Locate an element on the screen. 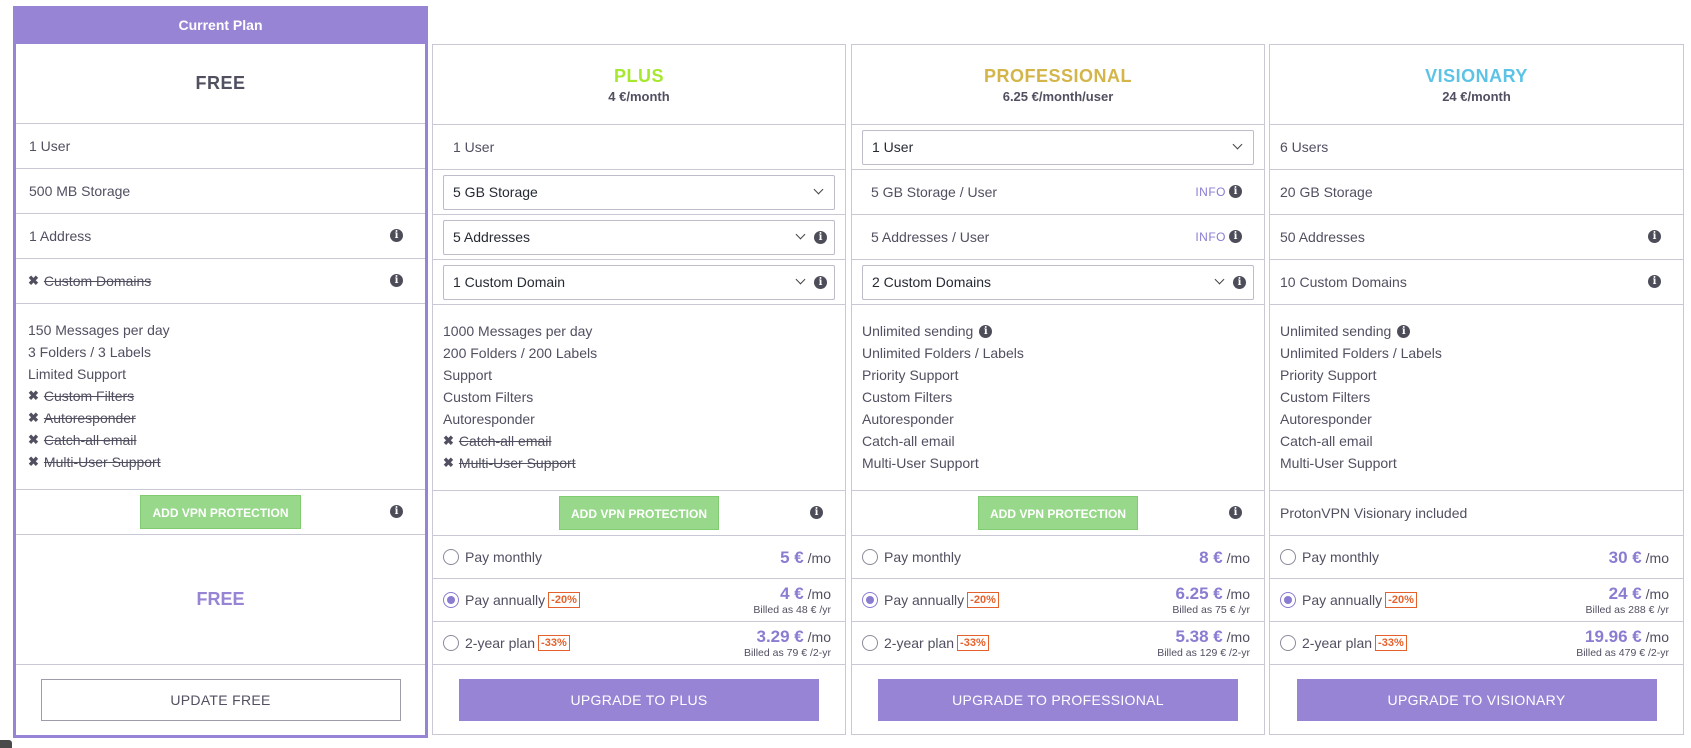 The image size is (1691, 748). domains-row: ✖ Custom Domains i is located at coordinates (220, 281).